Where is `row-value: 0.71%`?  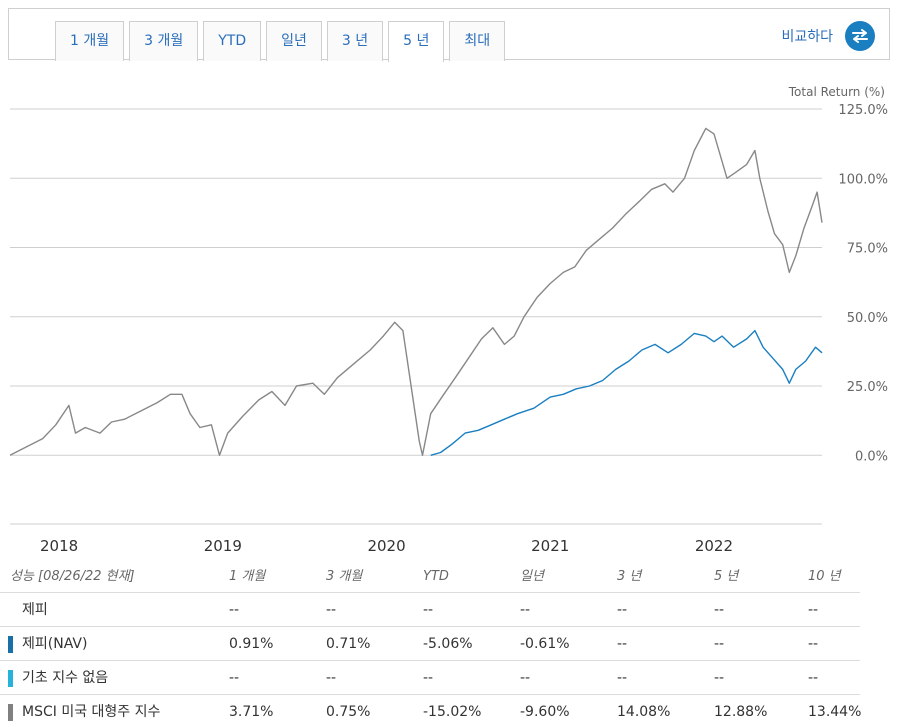 row-value: 0.71% is located at coordinates (348, 644).